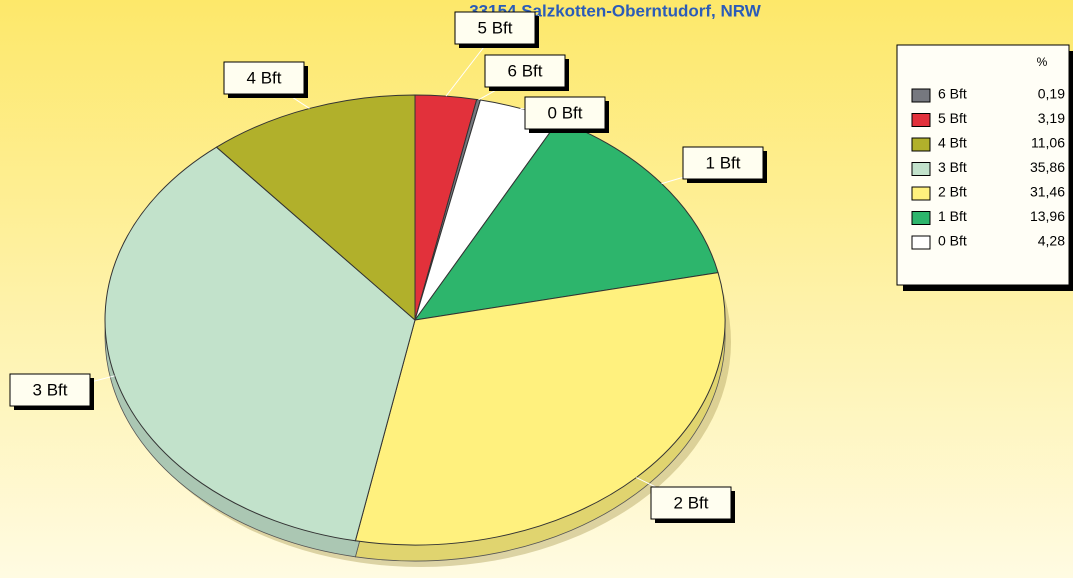  I want to click on legend-value: 31,46, so click(1047, 192).